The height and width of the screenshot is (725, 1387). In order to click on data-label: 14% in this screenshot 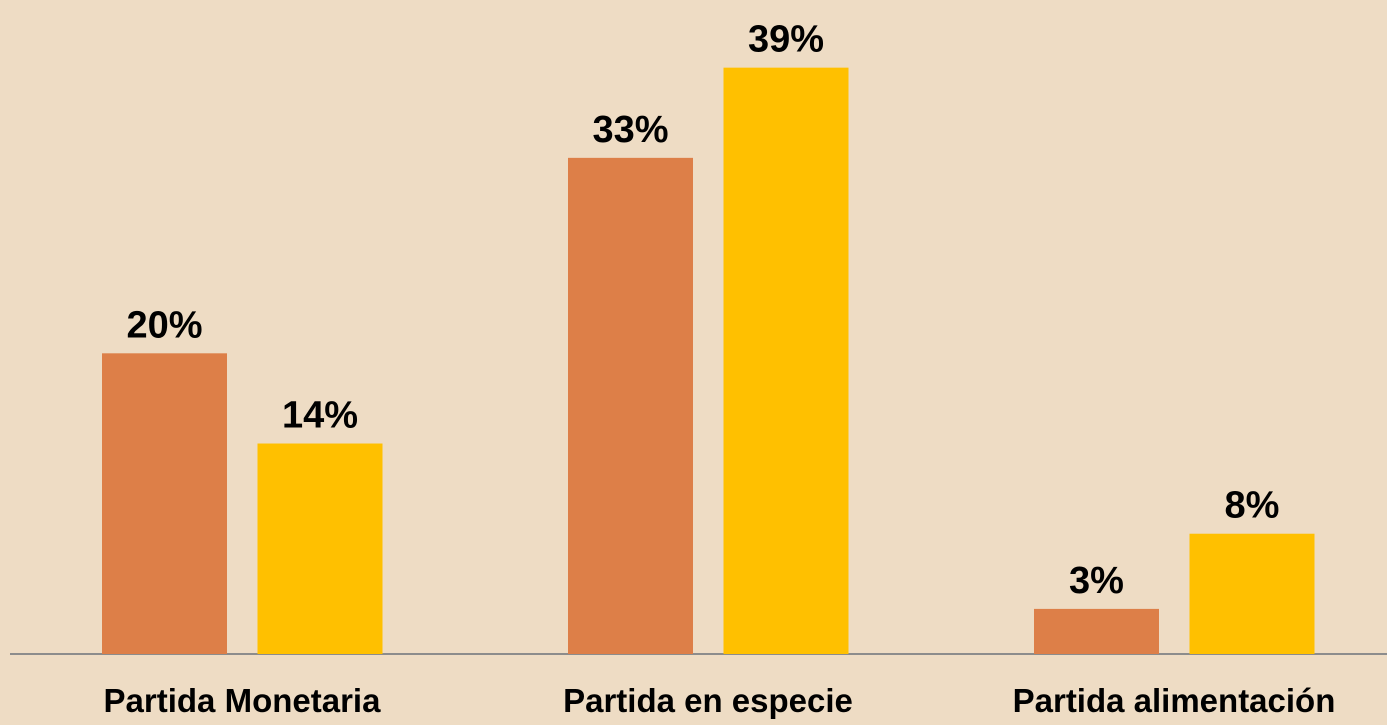, I will do `click(320, 416)`.